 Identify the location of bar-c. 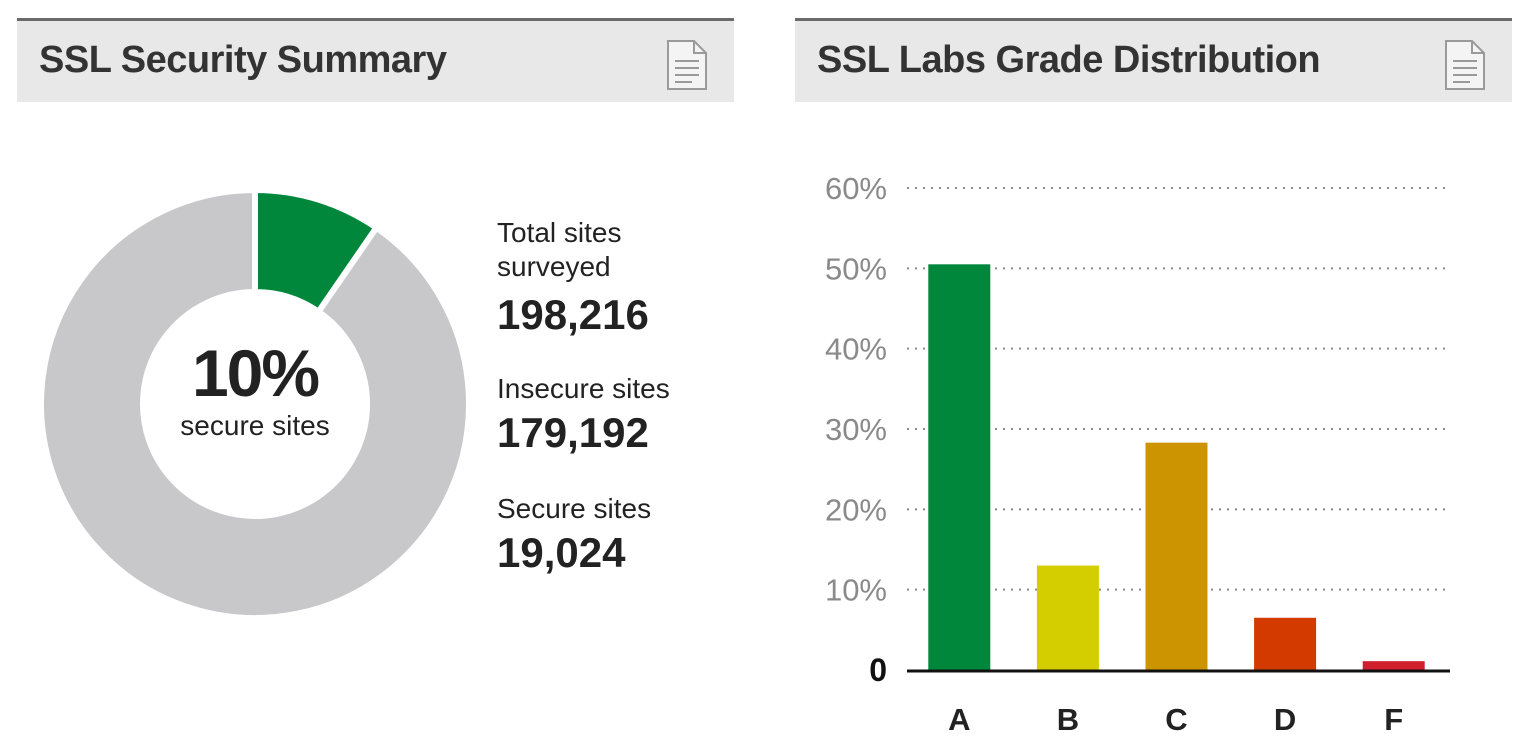
(1176, 556).